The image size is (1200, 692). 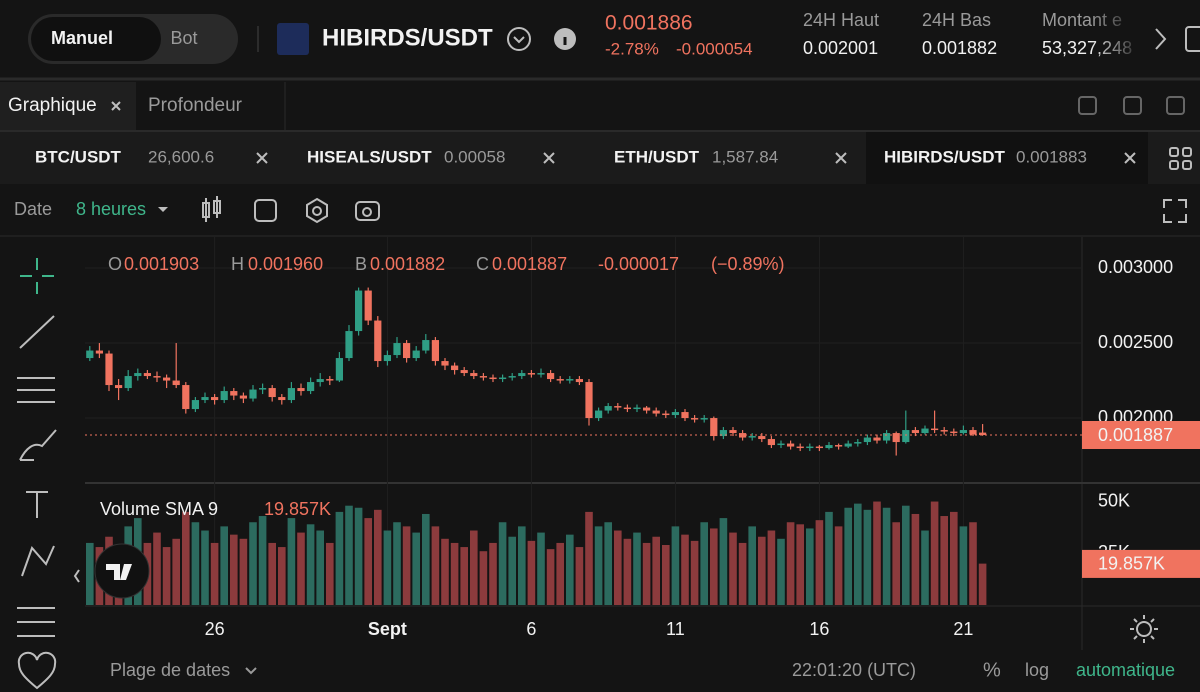 What do you see at coordinates (36, 622) in the screenshot?
I see `measure-tool` at bounding box center [36, 622].